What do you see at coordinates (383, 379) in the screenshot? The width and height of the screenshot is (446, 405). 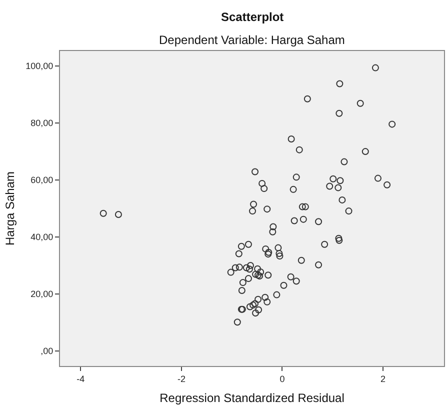 I see `x-tick-label: 2` at bounding box center [383, 379].